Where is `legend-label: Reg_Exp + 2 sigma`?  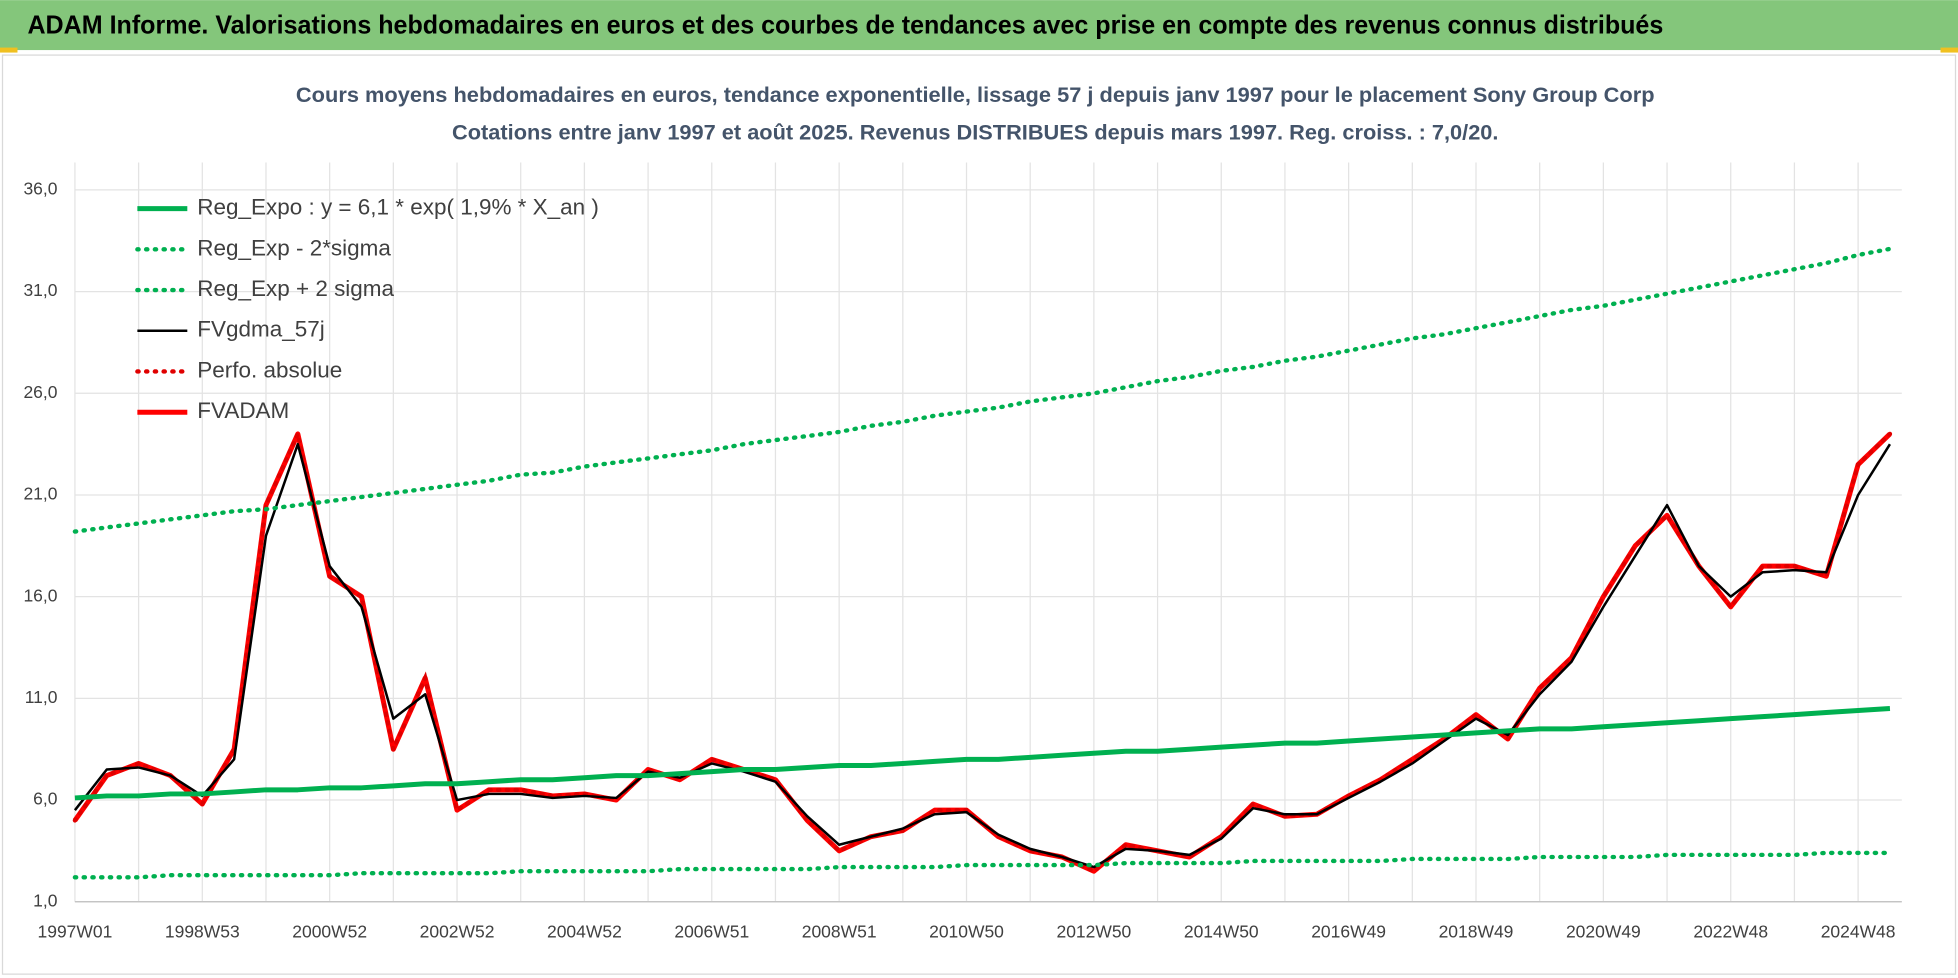
legend-label: Reg_Exp + 2 sigma is located at coordinates (295, 288).